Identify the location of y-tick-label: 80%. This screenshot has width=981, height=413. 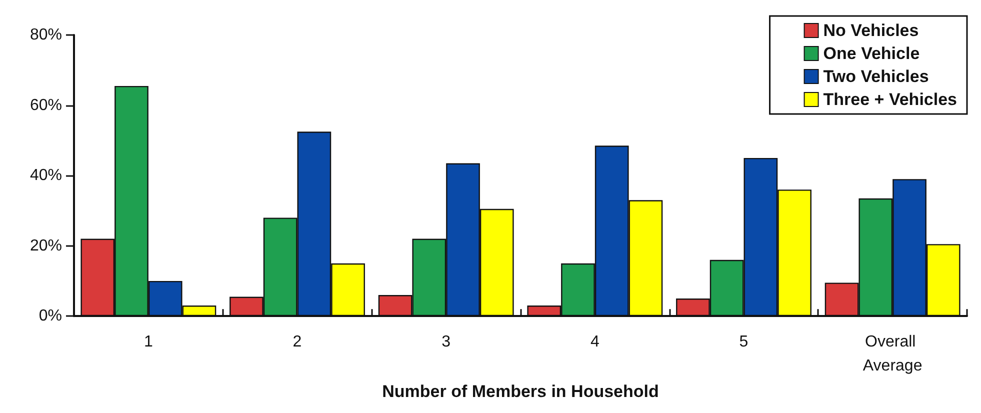
(46, 35).